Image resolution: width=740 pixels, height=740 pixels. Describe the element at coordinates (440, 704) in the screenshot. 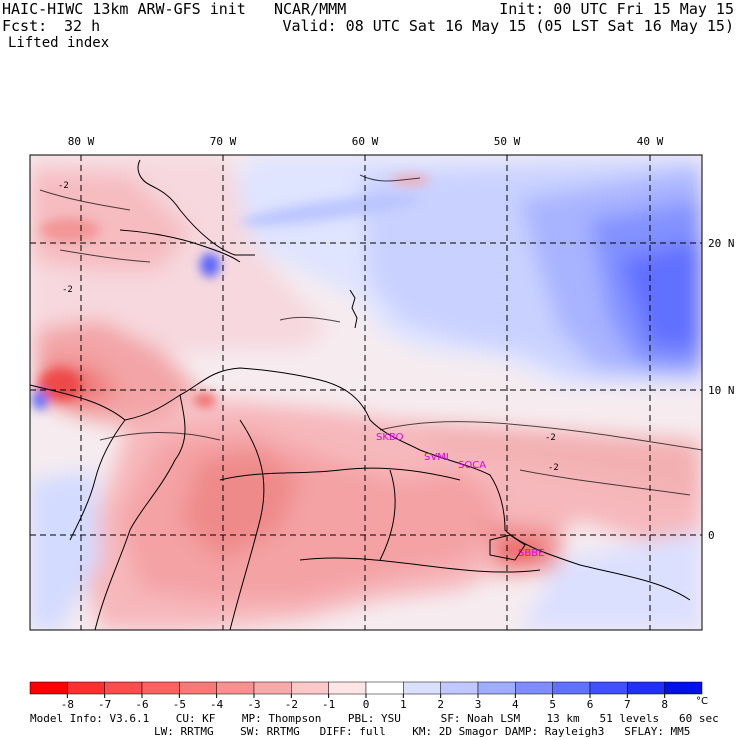

I see `colorbar-tick-label: 2` at that location.